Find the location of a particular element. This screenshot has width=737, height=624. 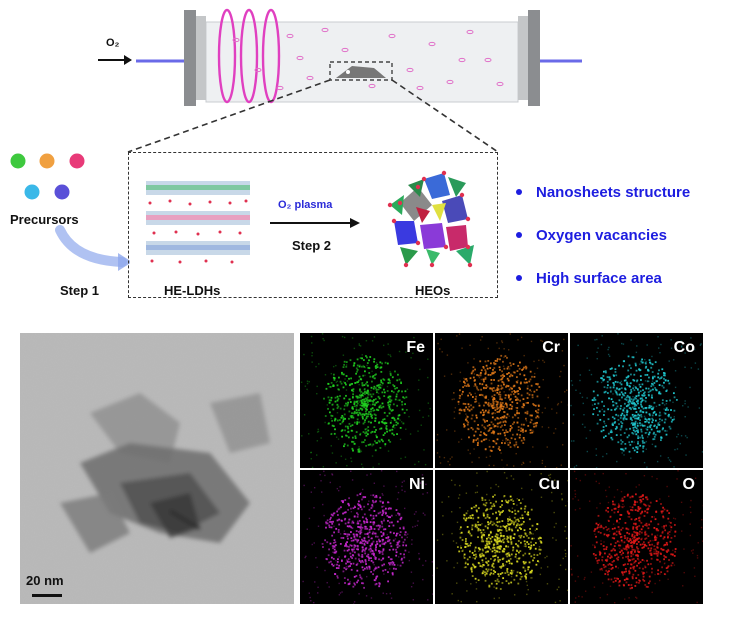

element-label: Fe is located at coordinates (415, 347).